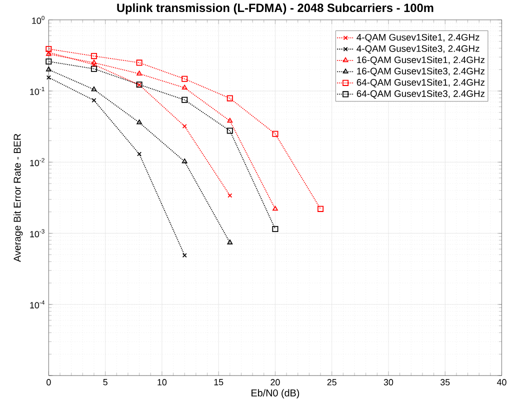 The image size is (510, 416). I want to click on x-tick-label: 15, so click(219, 382).